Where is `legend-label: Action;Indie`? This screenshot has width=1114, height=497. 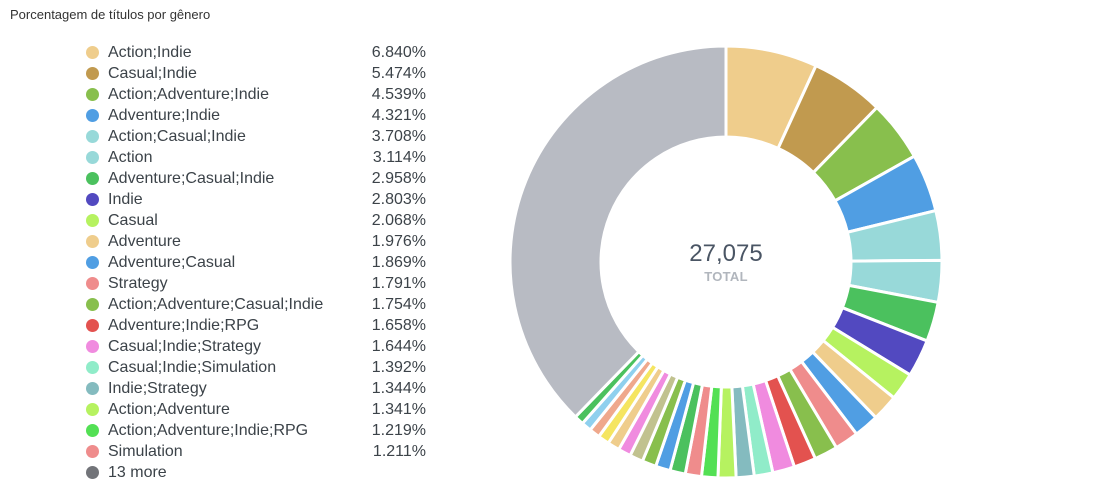 legend-label: Action;Indie is located at coordinates (150, 52).